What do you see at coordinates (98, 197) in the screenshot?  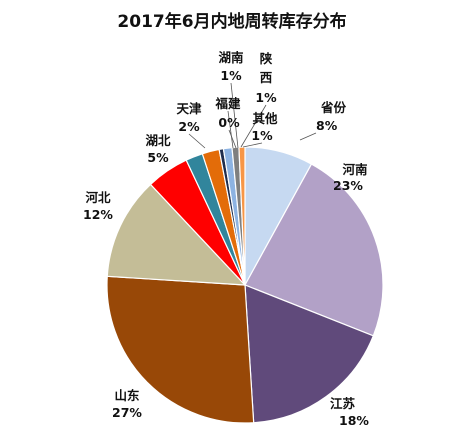 I see `slice-name-label: 河北` at bounding box center [98, 197].